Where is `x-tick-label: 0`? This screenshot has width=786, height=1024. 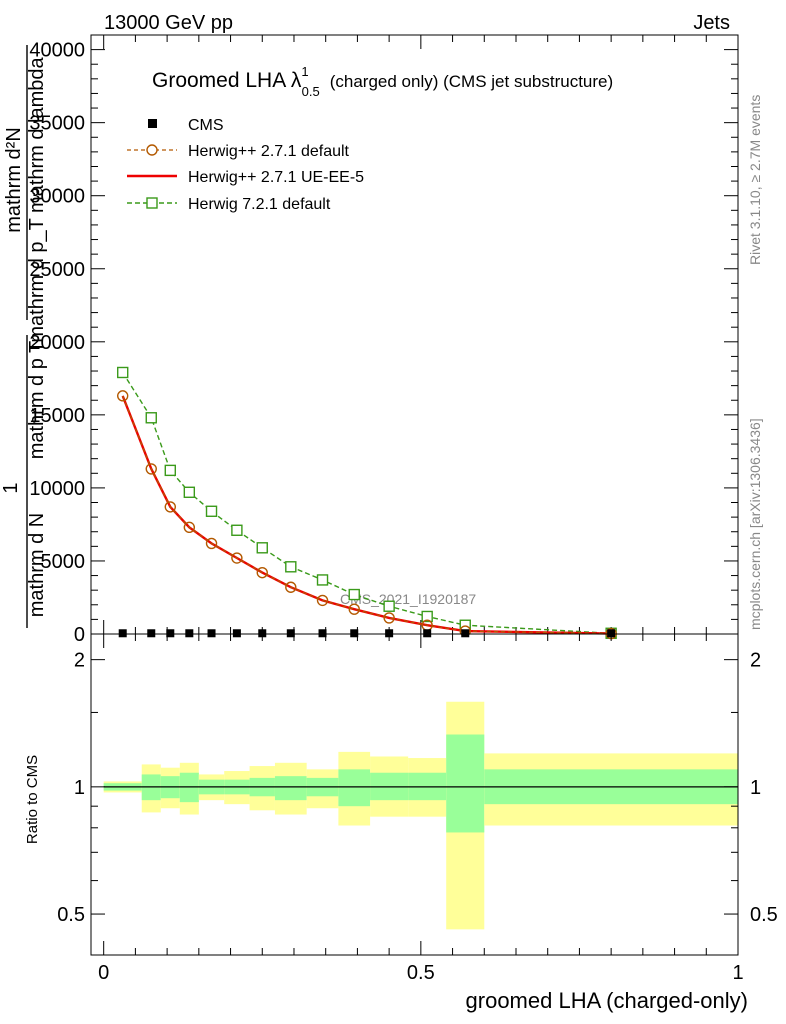
x-tick-label: 0 is located at coordinates (103, 973).